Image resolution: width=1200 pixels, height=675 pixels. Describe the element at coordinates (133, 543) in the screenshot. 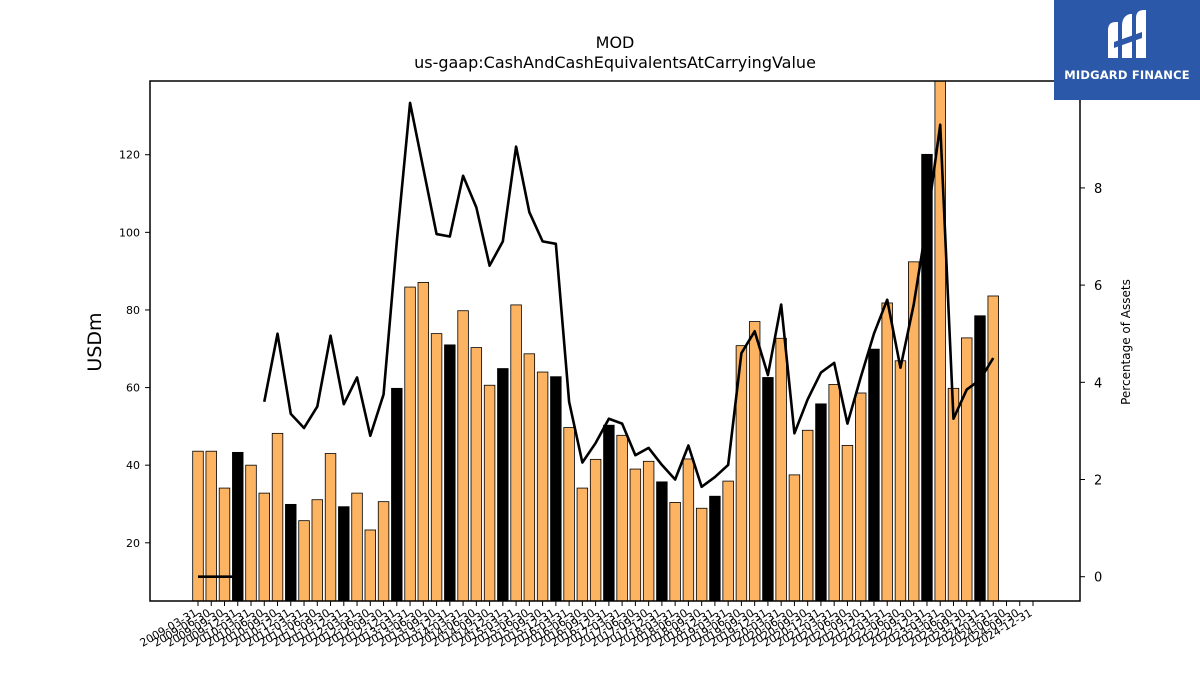

I see `y-tick-label: 20` at that location.